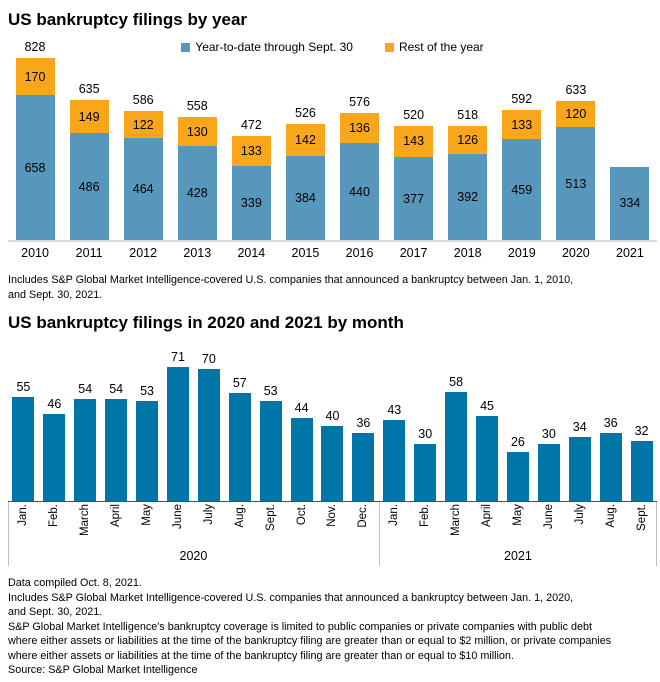 The height and width of the screenshot is (682, 660). I want to click on bar-value-label: 40, so click(332, 415).